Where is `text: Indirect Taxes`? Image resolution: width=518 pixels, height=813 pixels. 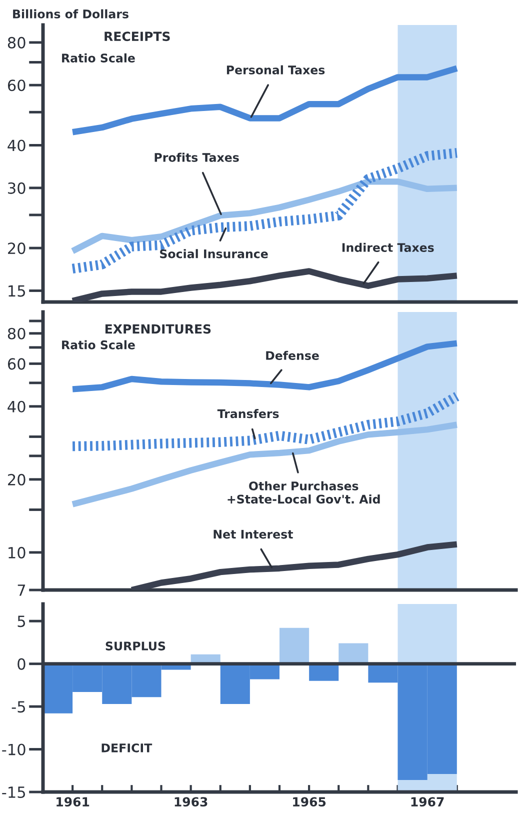 text: Indirect Taxes is located at coordinates (388, 247).